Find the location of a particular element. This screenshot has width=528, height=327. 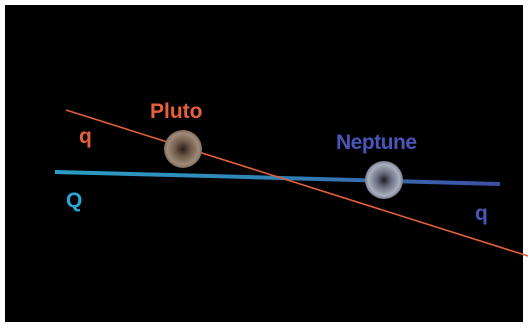

neptune-orbit-q-label: q is located at coordinates (481, 213).